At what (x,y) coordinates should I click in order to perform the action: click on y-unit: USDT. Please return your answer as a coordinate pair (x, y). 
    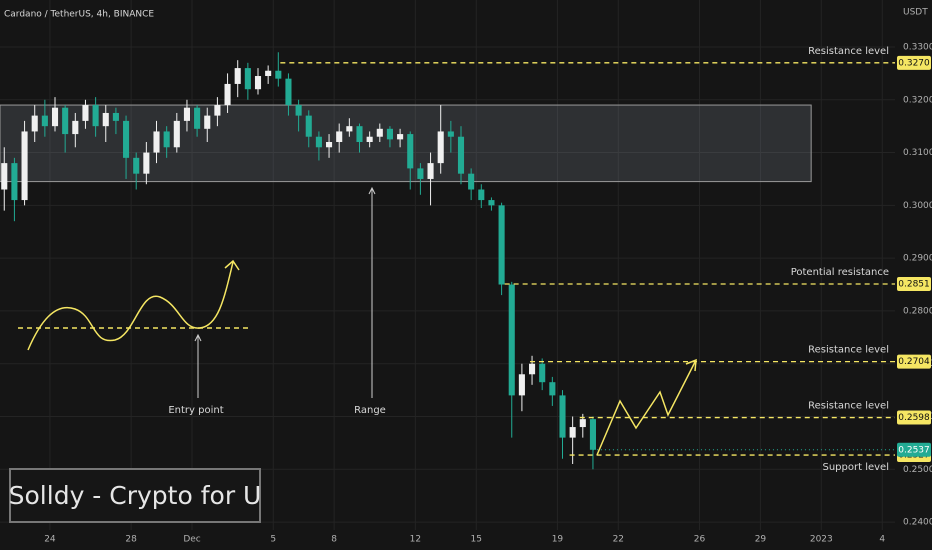
    Looking at the image, I should click on (915, 13).